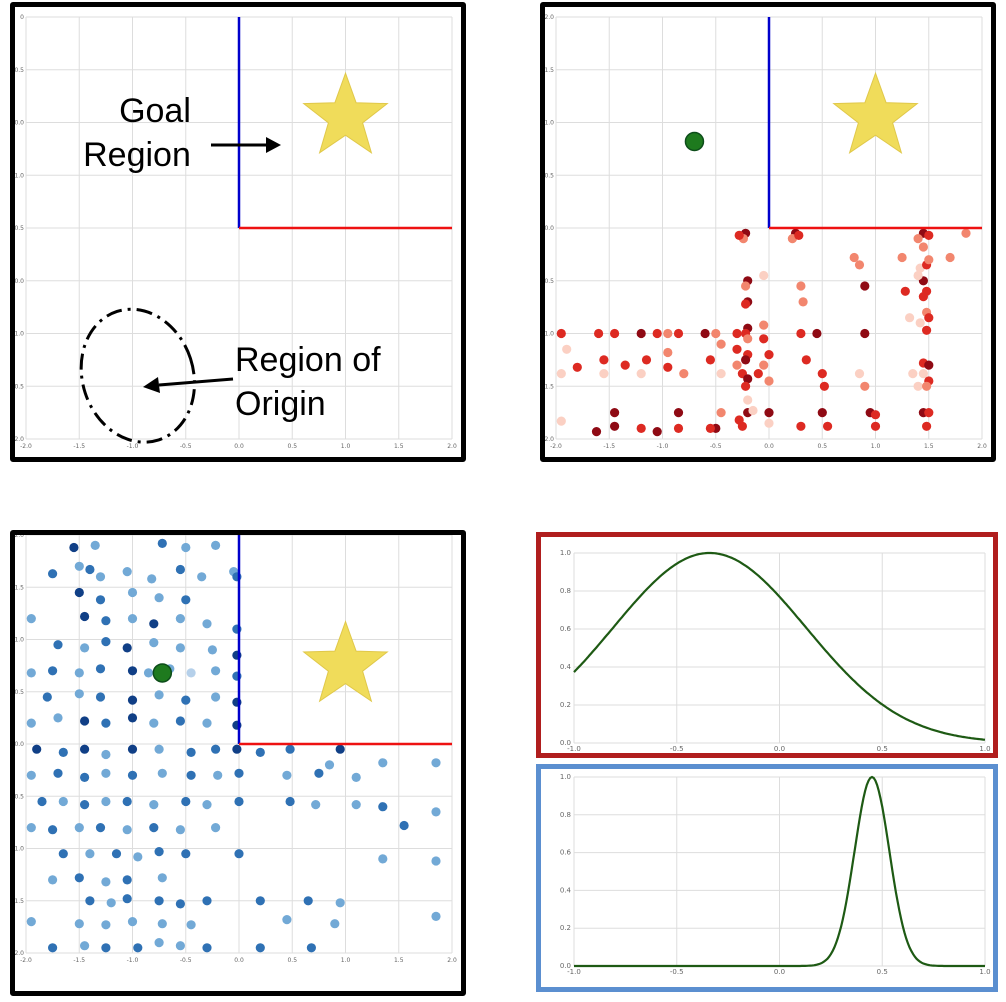  What do you see at coordinates (133, 960) in the screenshot?
I see `x-tick-label: -1.0` at bounding box center [133, 960].